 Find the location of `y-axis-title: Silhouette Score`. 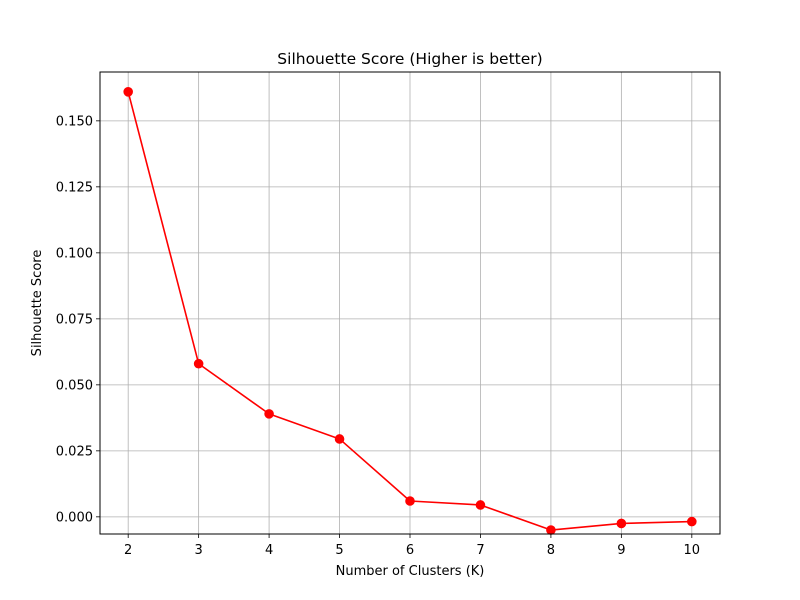

y-axis-title: Silhouette Score is located at coordinates (37, 303).